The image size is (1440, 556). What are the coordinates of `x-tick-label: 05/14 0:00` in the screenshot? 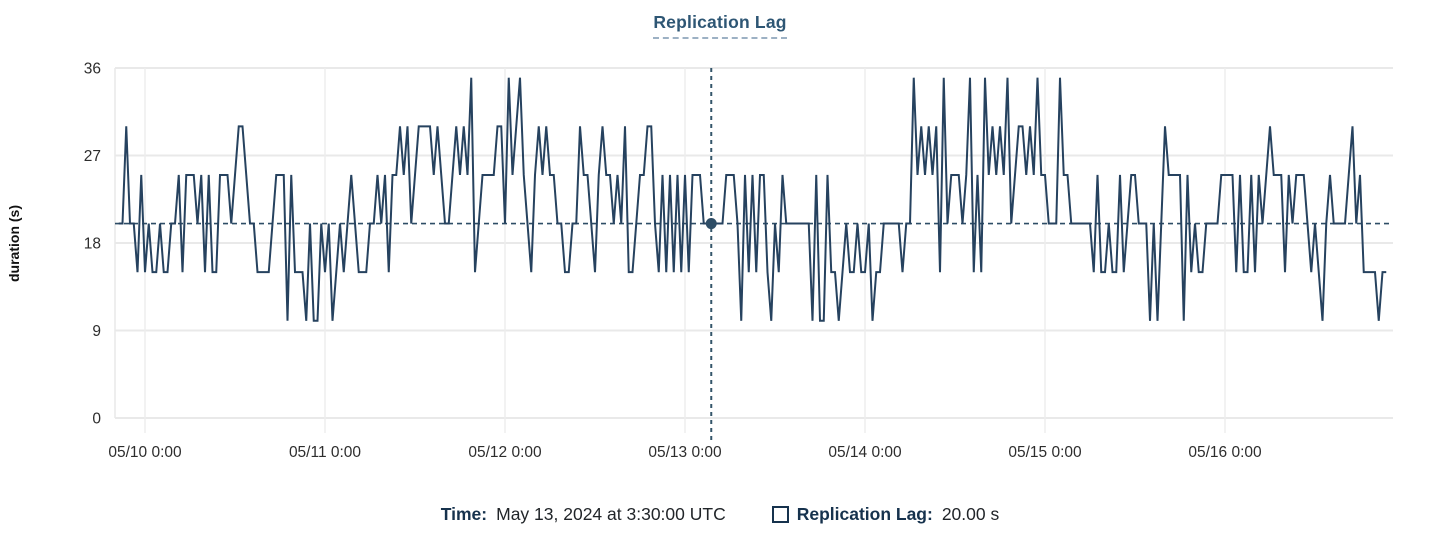 It's located at (865, 452).